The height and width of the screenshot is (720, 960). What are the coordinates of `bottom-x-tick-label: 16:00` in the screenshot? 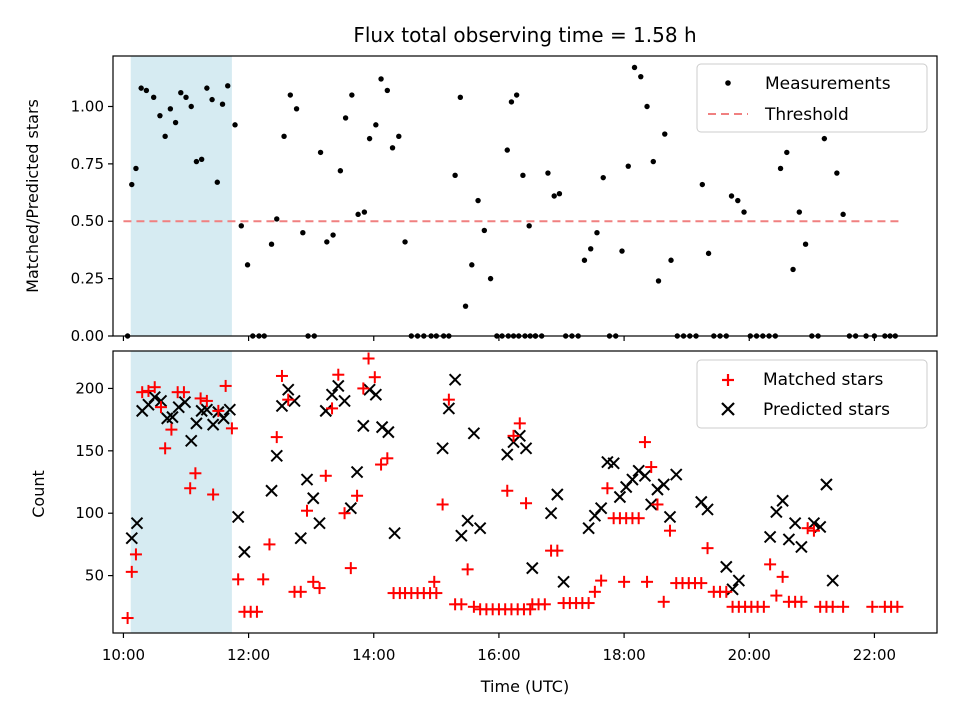 It's located at (498, 655).